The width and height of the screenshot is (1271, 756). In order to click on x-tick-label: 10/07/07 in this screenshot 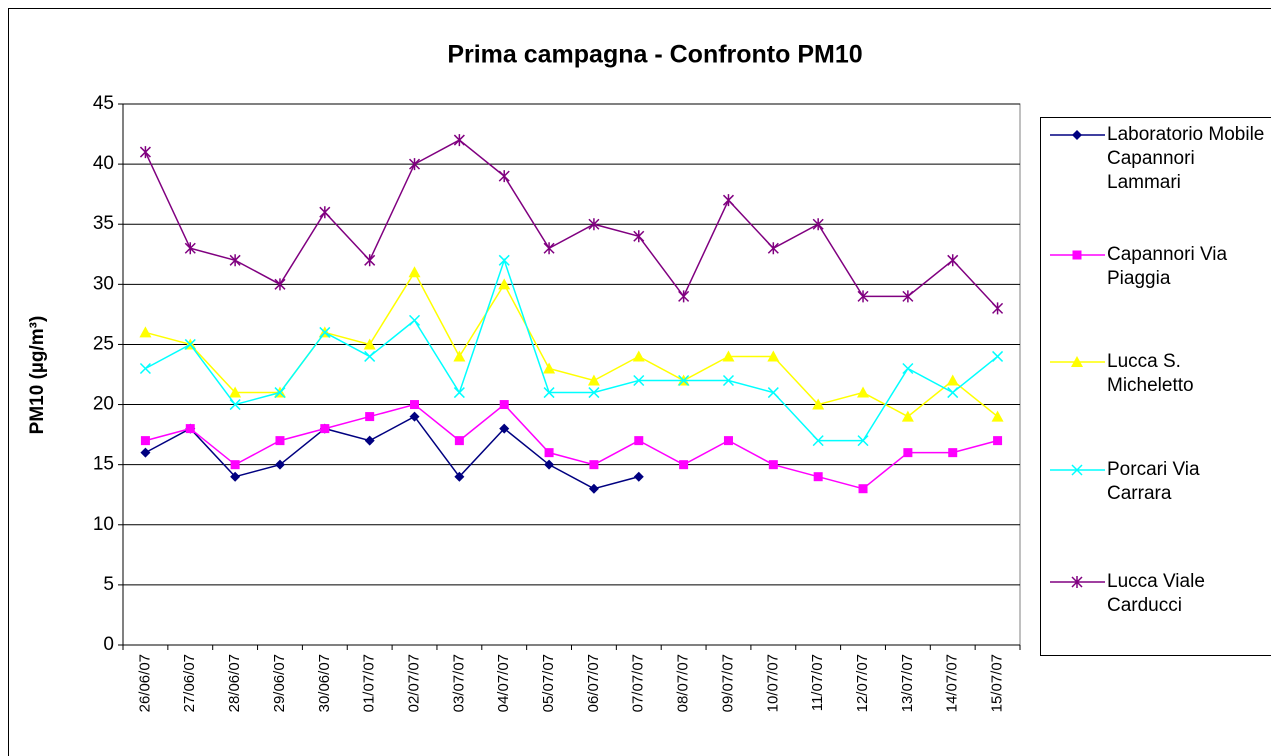, I will do `click(772, 683)`.